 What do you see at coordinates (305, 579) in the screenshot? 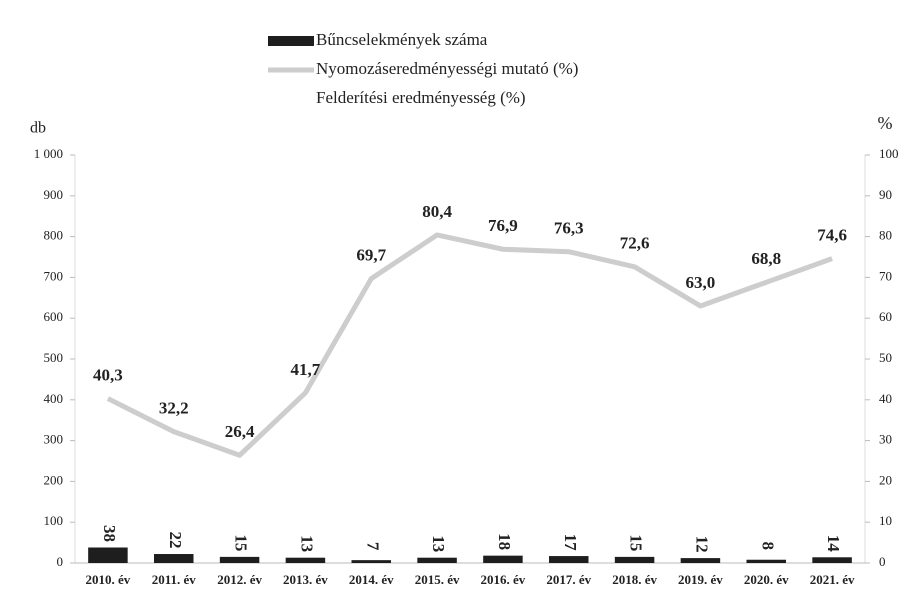
I see `x-tick-label: 2013. év` at bounding box center [305, 579].